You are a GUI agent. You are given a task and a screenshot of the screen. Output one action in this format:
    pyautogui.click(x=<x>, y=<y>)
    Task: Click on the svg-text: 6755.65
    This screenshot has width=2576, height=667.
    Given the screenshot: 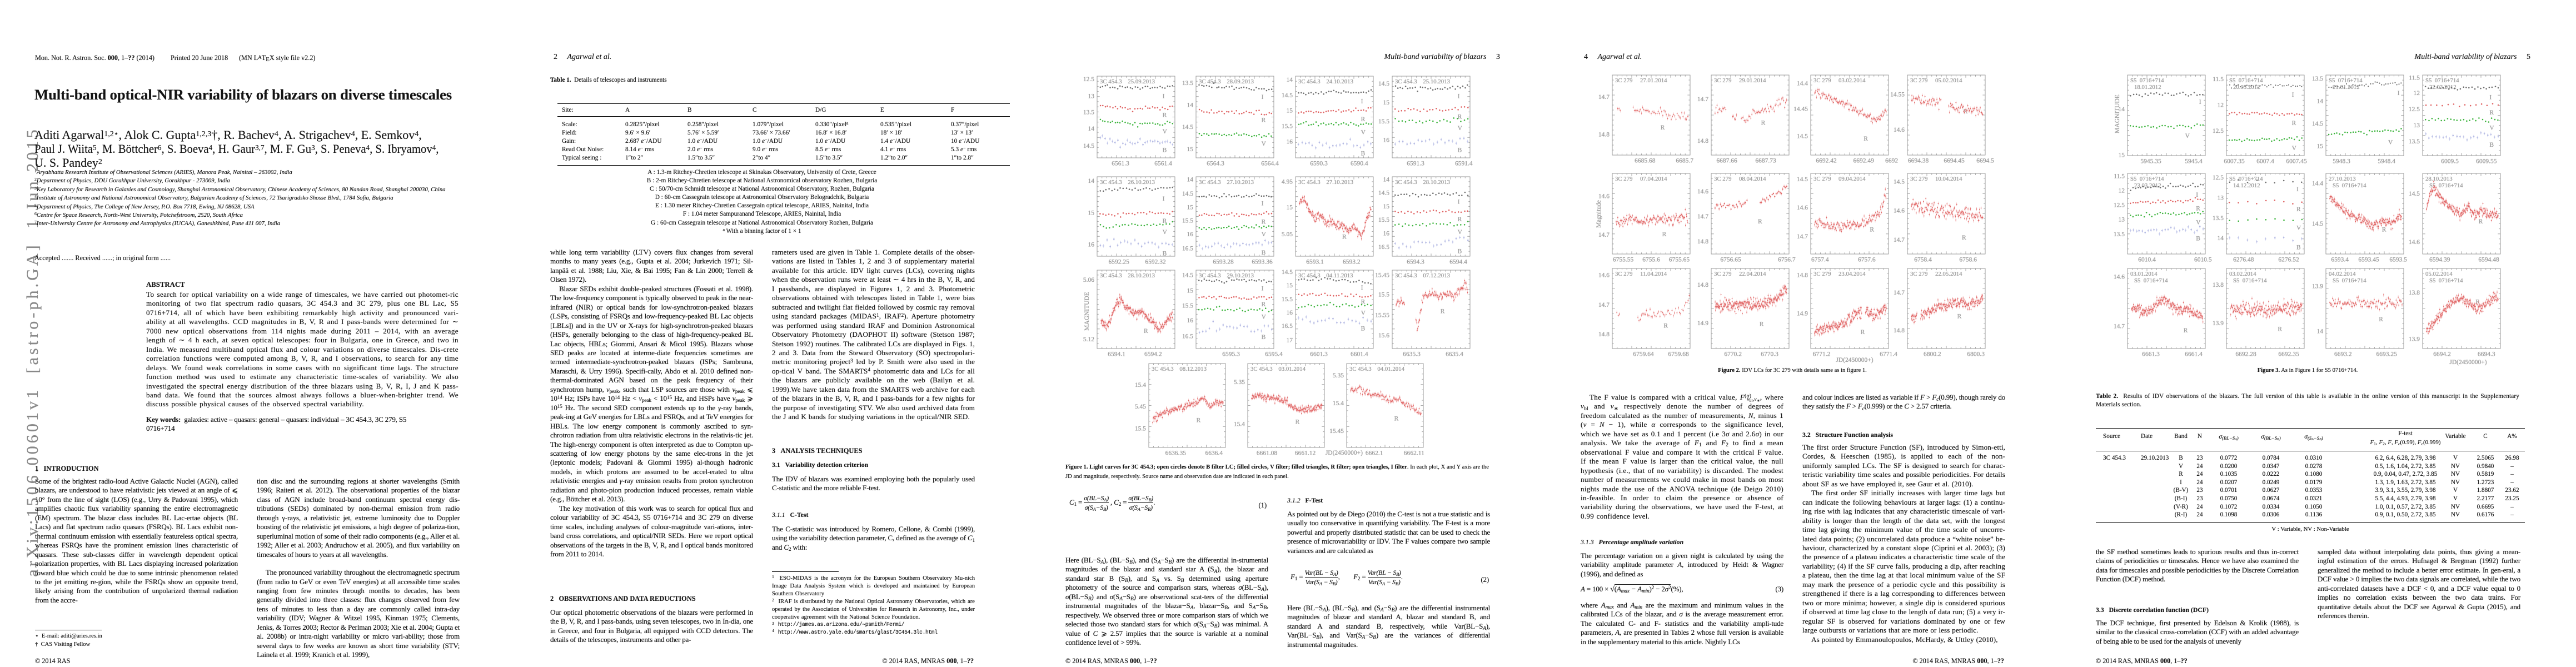 What is the action you would take?
    pyautogui.click(x=1679, y=260)
    